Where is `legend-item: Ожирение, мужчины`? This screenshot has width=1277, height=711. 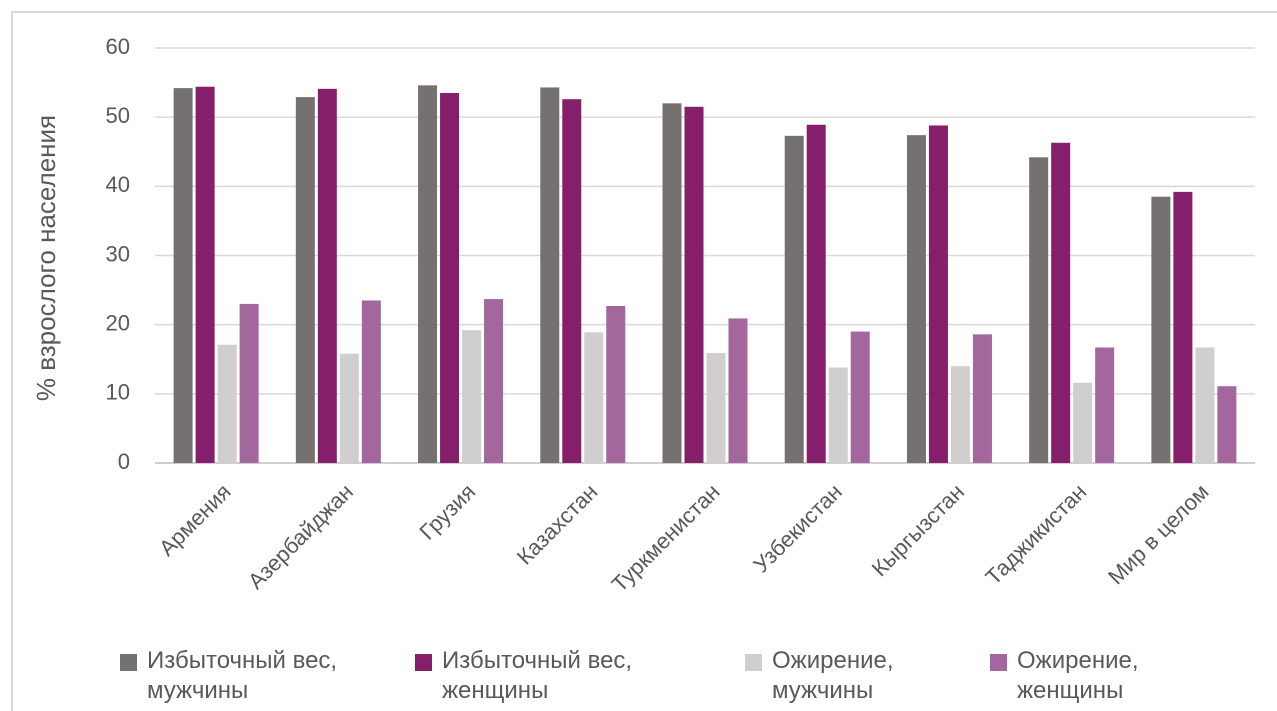 legend-item: Ожирение, мужчины is located at coordinates (833, 676).